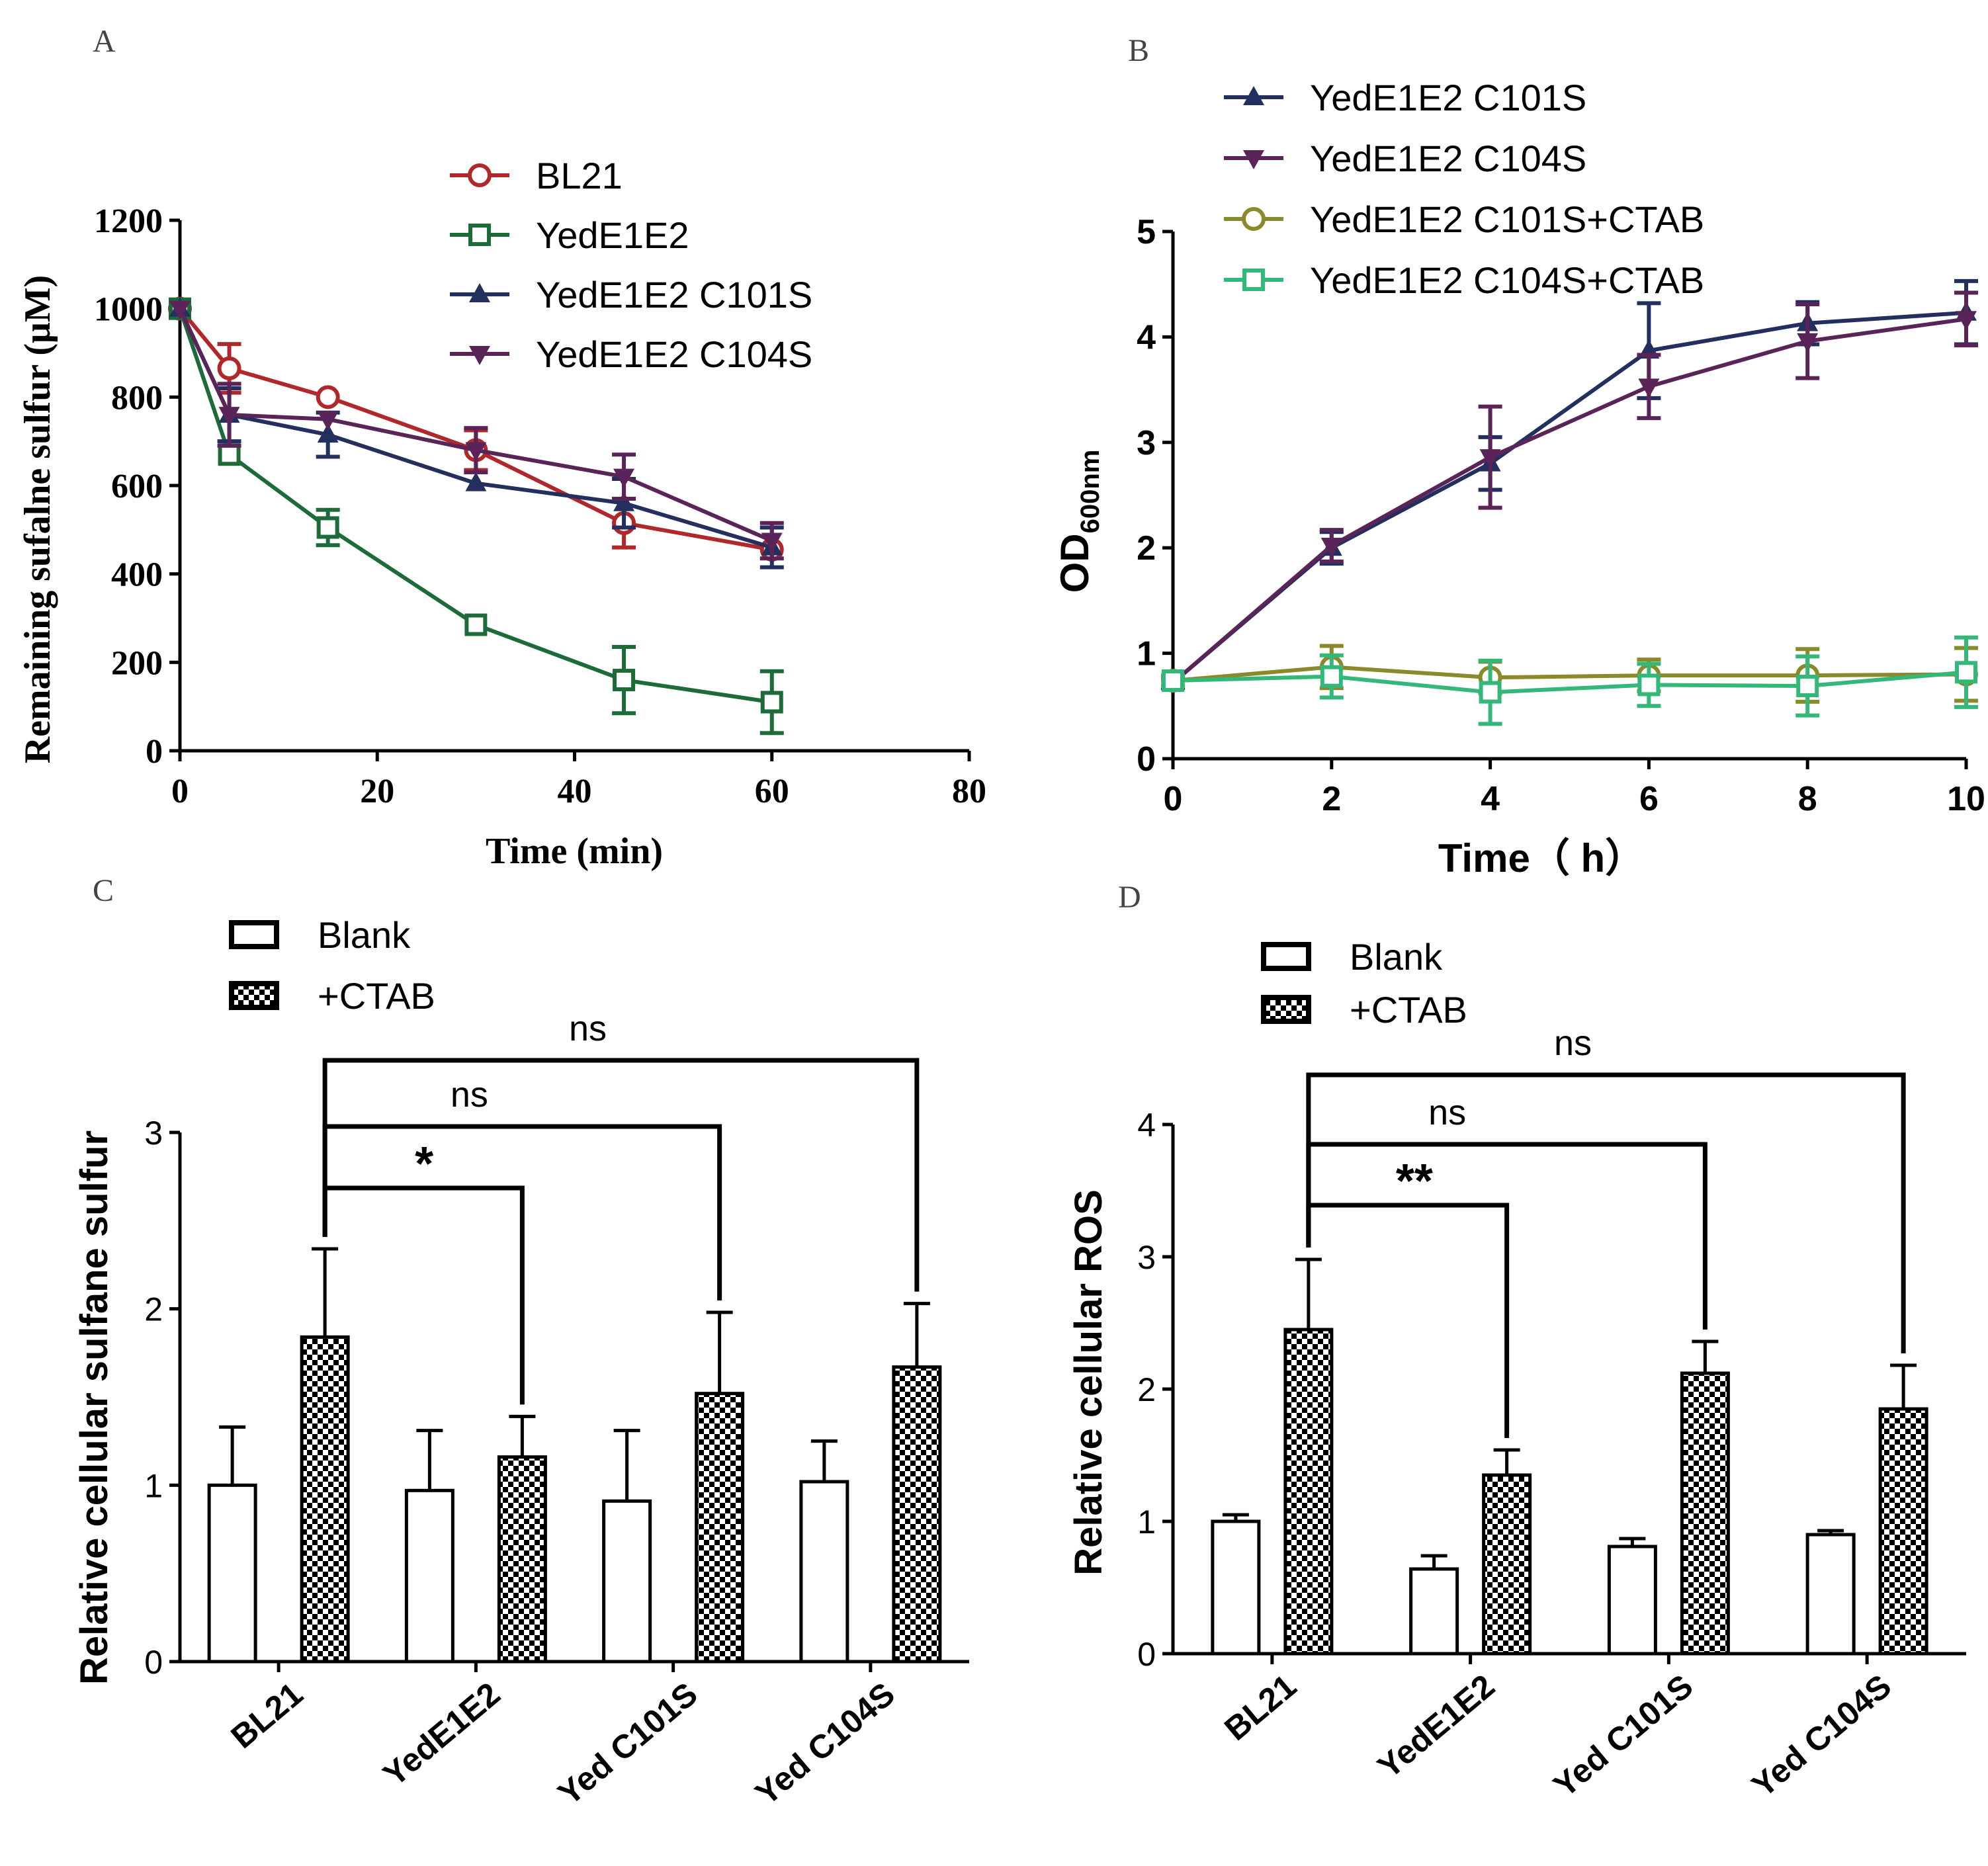  I want to click on panel-c-bar-blank-yede1e2, so click(429, 1576).